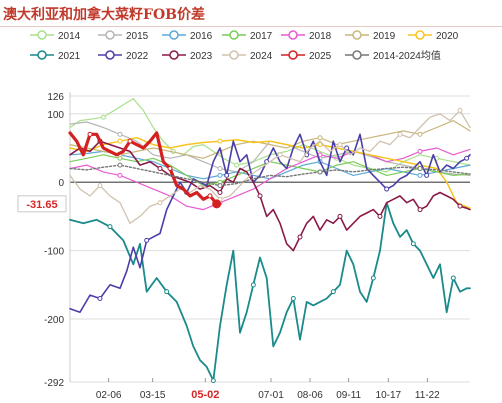 This screenshot has height=403, width=502. Describe the element at coordinates (54, 252) in the screenshot. I see `y-tick-label: -100` at that location.